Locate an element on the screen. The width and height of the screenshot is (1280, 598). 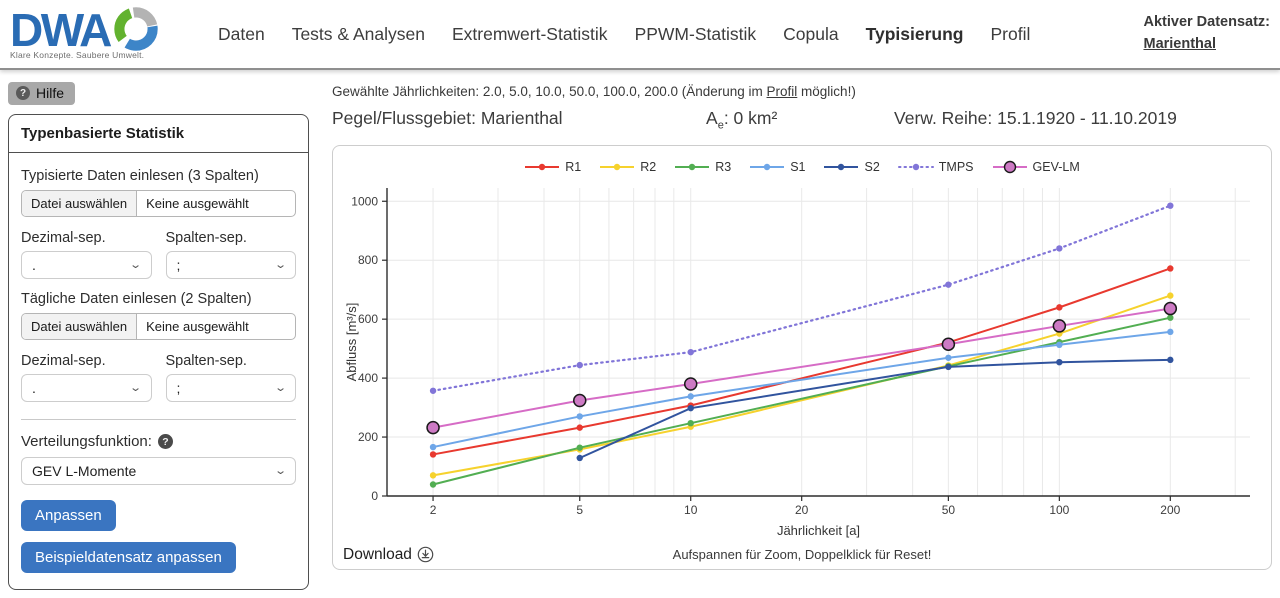
svg-text: 1000 is located at coordinates (364, 201).